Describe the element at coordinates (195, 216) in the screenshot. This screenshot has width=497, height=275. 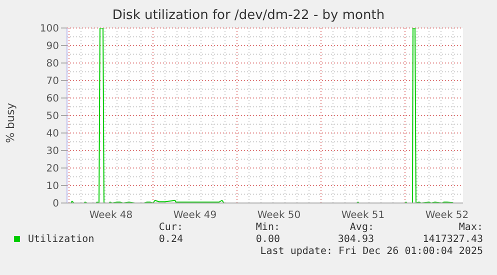
I see `x-tick-label: Week 49` at that location.